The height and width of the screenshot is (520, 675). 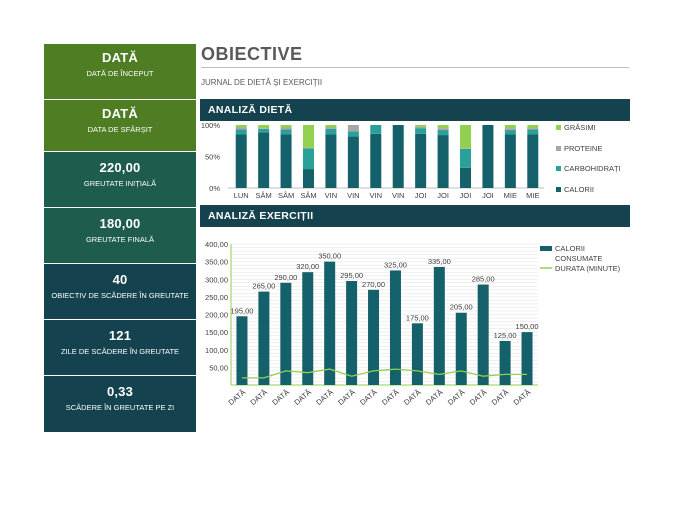 What do you see at coordinates (285, 277) in the screenshot?
I see `calories-data-label: 290,00` at bounding box center [285, 277].